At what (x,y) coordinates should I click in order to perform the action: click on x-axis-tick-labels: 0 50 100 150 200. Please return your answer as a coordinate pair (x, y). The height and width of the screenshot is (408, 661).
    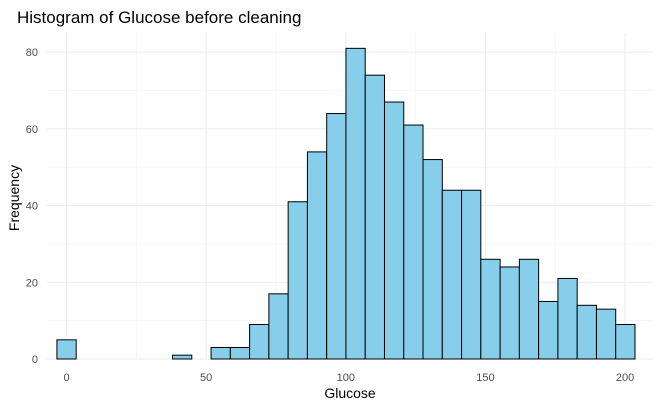
    Looking at the image, I should click on (348, 378).